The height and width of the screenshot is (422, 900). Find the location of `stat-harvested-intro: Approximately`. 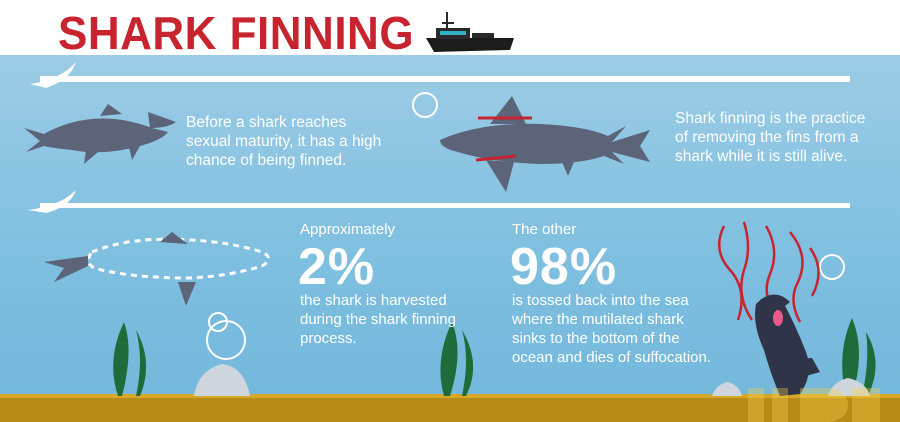

stat-harvested-intro: Approximately is located at coordinates (348, 229).